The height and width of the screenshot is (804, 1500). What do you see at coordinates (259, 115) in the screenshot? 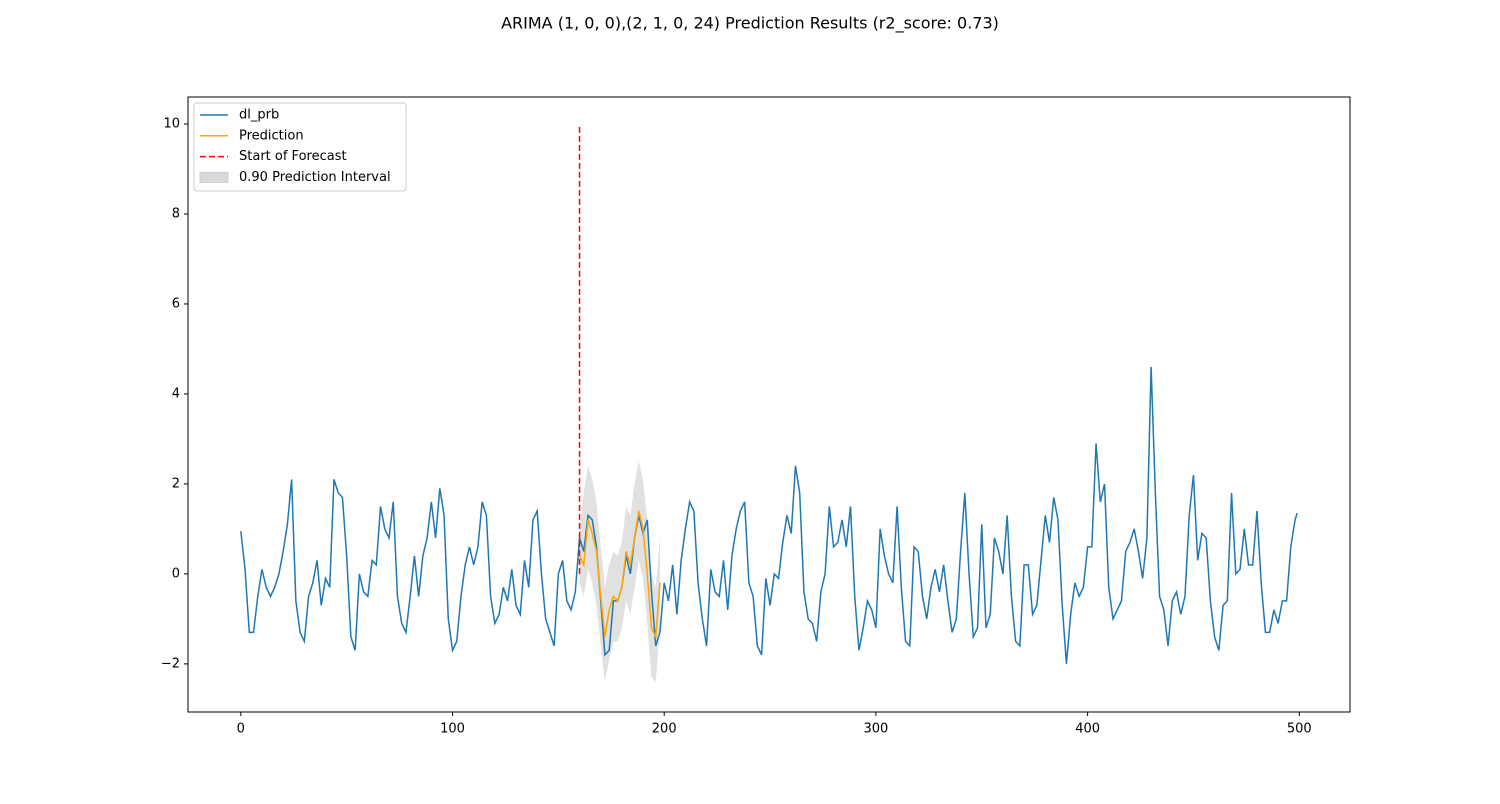
I see `legend-label: dl_prb` at bounding box center [259, 115].